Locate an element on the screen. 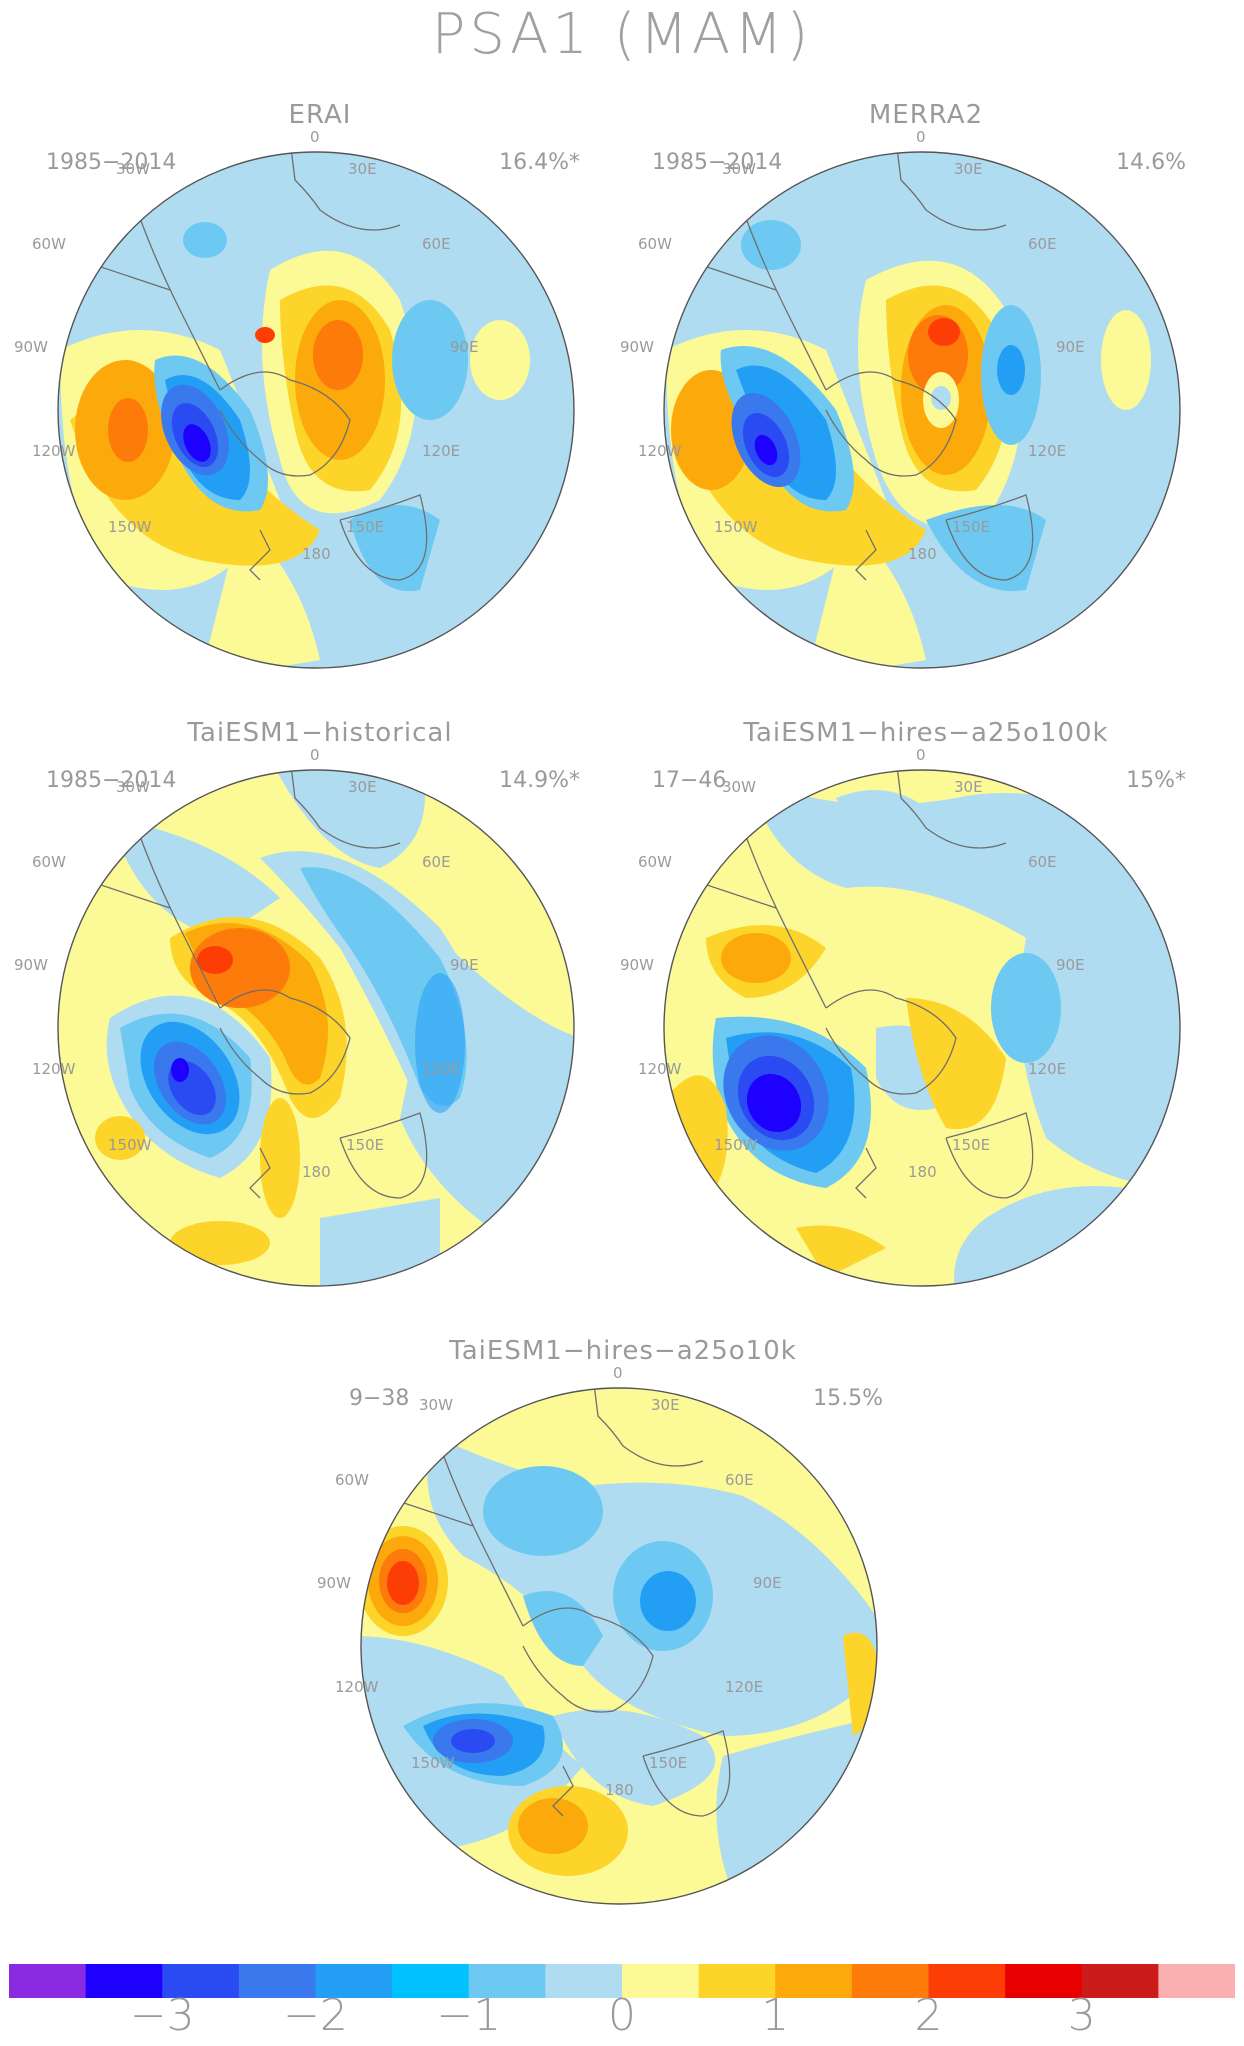 This screenshot has height=2046, width=1244. colorbar-tick-label: −3 is located at coordinates (162, 2015).